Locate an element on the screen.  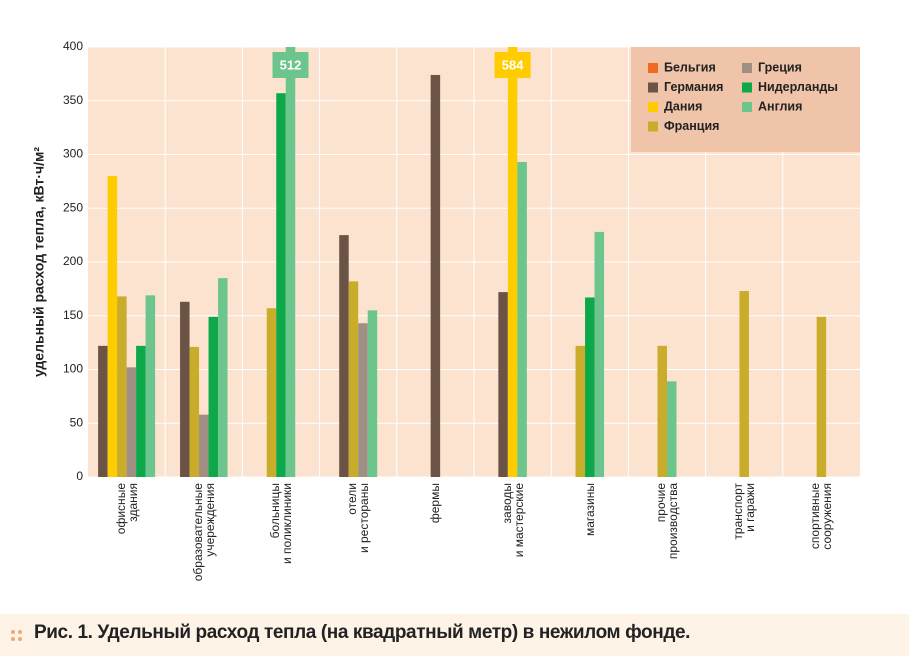
caption-icon is located at coordinates (16, 635).